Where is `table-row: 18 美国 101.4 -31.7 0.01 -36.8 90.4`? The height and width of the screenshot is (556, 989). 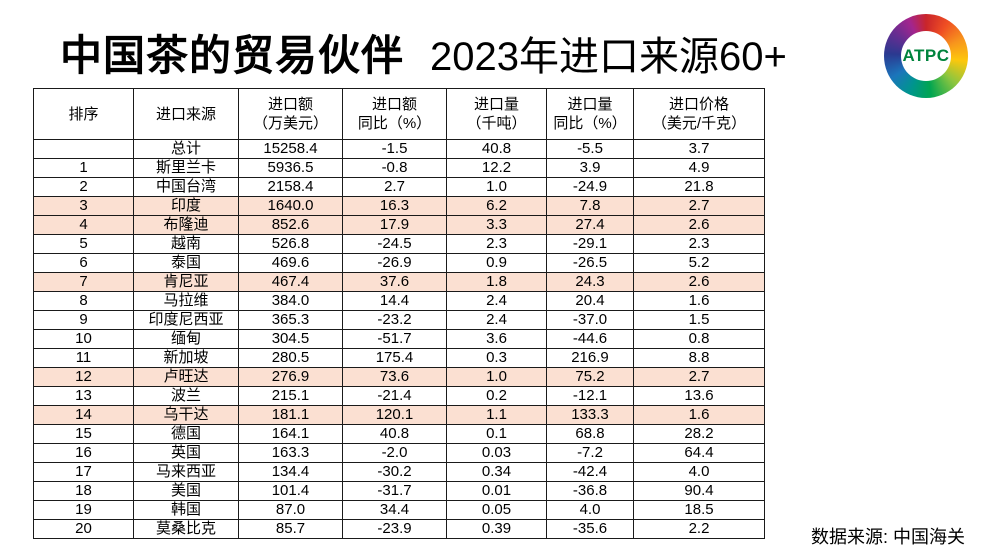 table-row: 18 美国 101.4 -31.7 0.01 -36.8 90.4 is located at coordinates (399, 491).